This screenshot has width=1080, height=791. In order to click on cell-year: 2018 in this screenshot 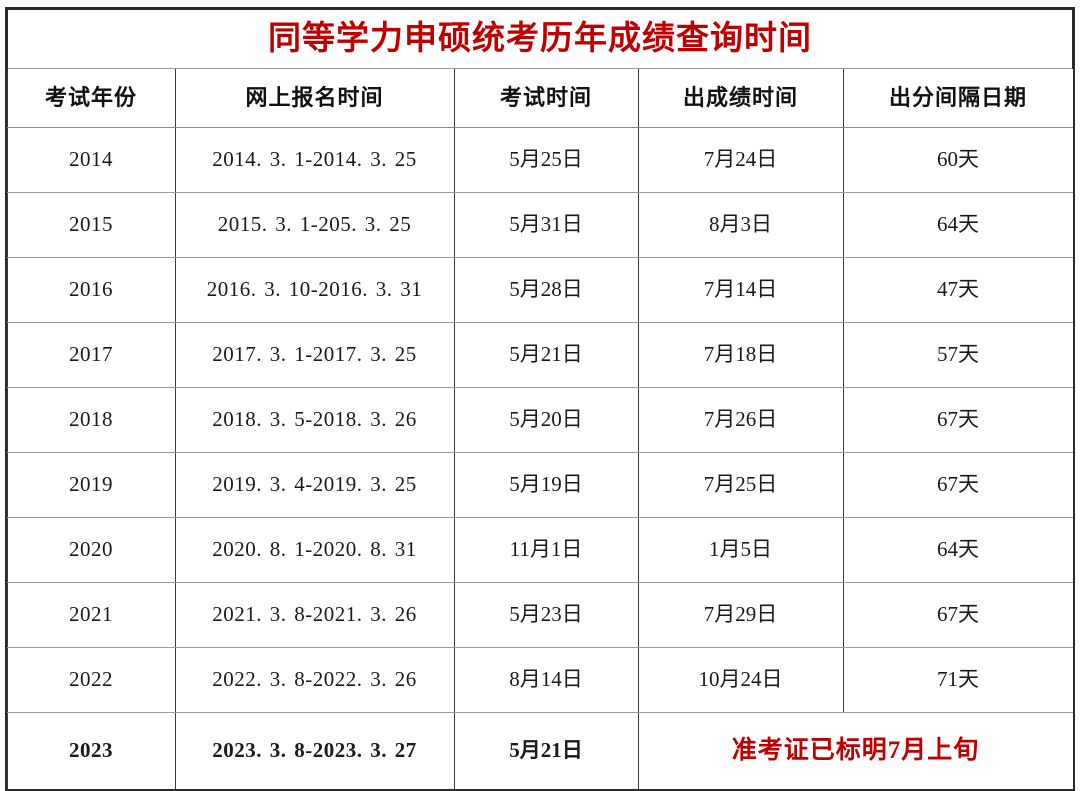, I will do `click(91, 420)`.